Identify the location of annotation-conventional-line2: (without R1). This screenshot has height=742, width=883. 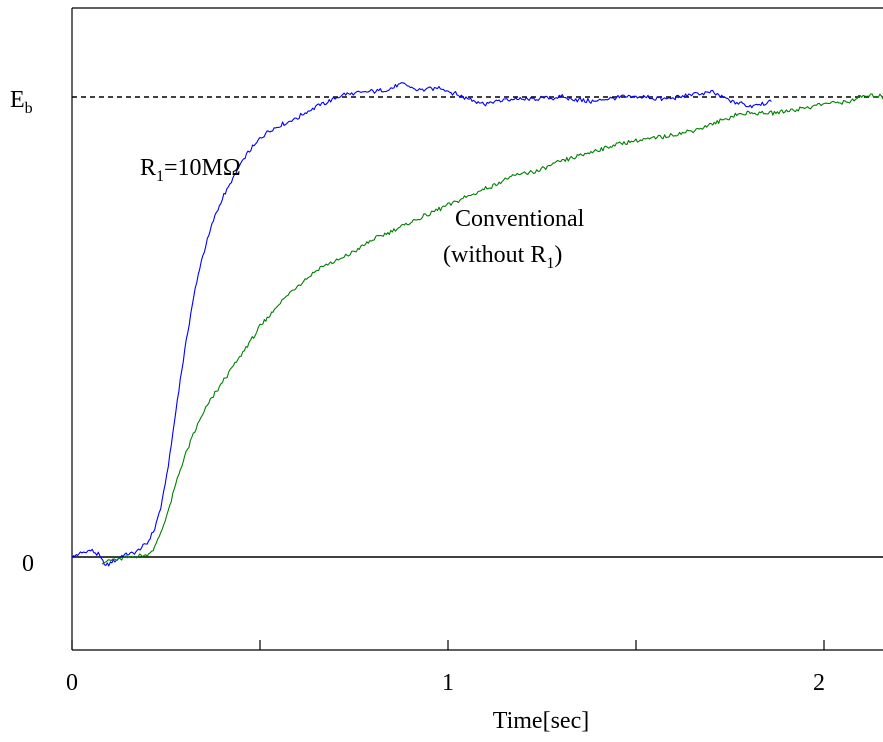
(502, 257).